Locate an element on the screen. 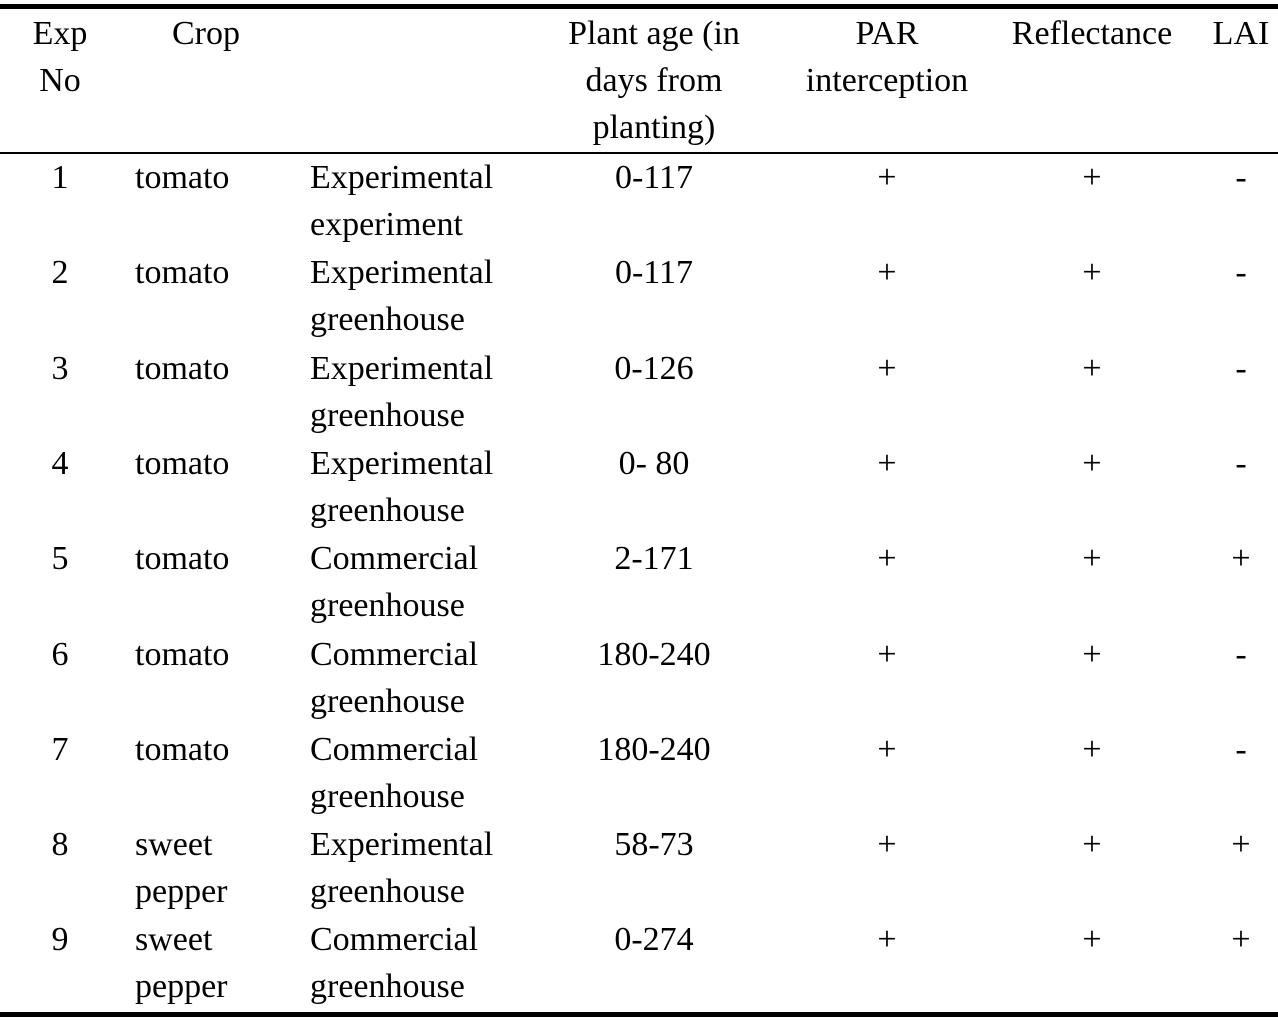 The height and width of the screenshot is (1020, 1278). cell-plant-age: 0-274 is located at coordinates (654, 939).